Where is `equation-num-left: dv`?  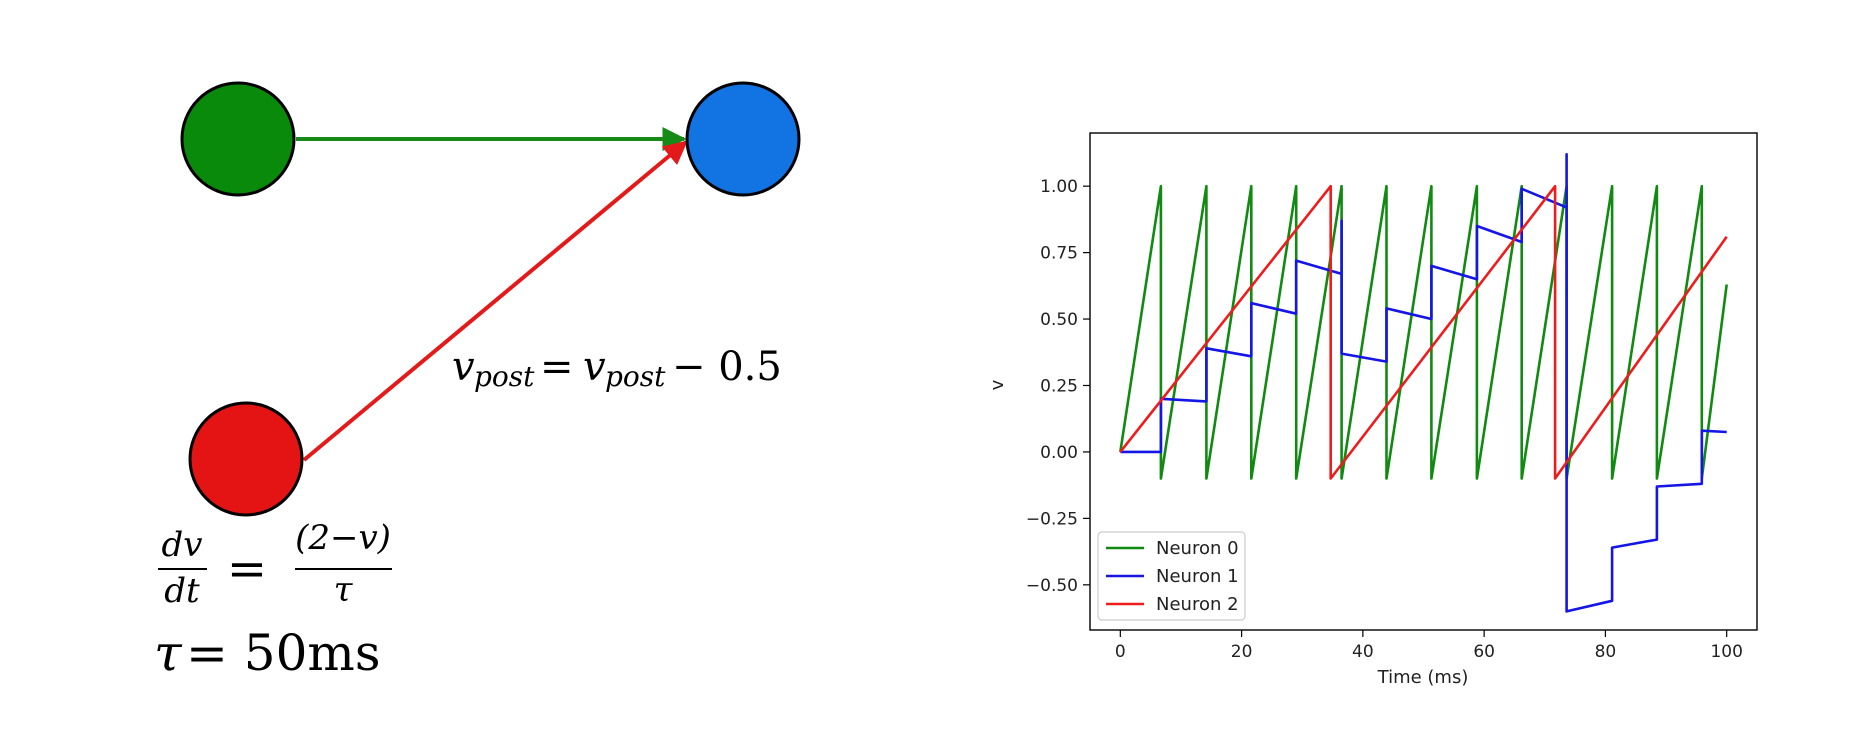 equation-num-left: dv is located at coordinates (182, 545).